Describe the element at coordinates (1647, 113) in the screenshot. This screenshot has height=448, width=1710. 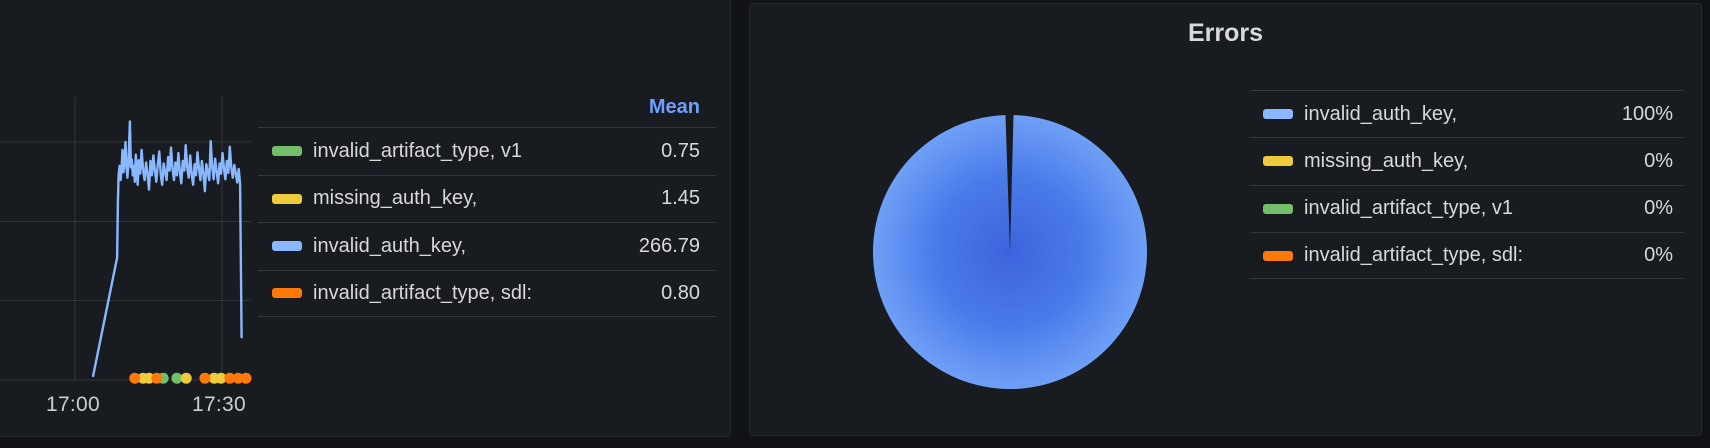
I see `legend-percent-value: 100%` at that location.